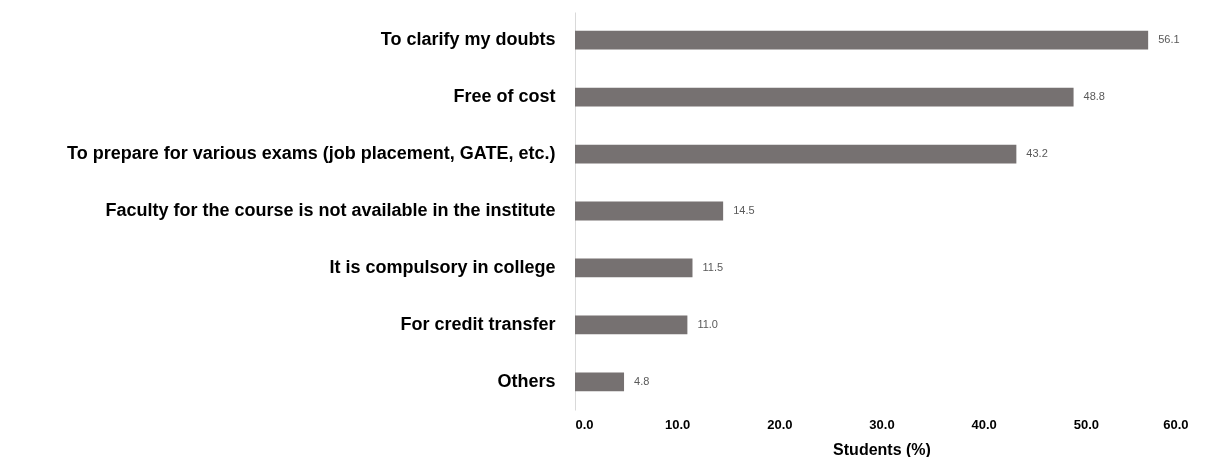 Image resolution: width=1209 pixels, height=457 pixels. Describe the element at coordinates (584, 424) in the screenshot. I see `x-tick-label: 0.0` at that location.